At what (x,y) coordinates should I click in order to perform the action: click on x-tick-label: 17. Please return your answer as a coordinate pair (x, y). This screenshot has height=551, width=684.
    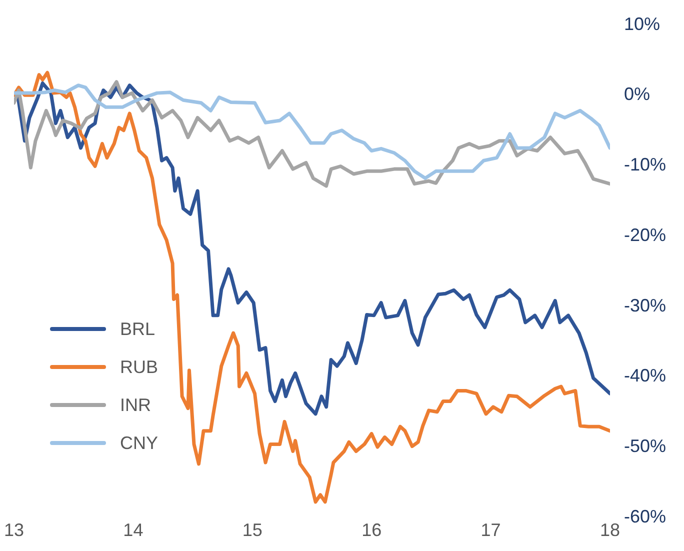
    Looking at the image, I should click on (490, 530).